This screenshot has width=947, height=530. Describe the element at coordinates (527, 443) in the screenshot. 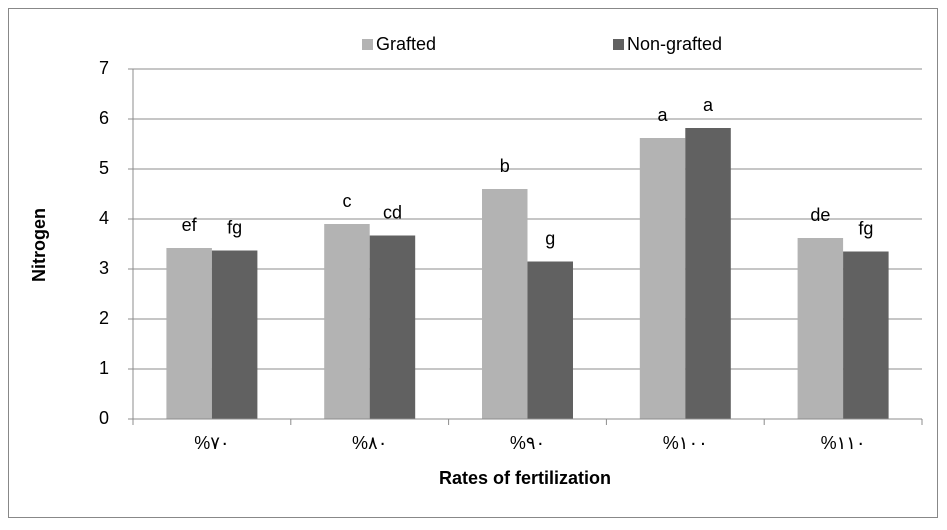

I see `x-tick-label: %٩٠` at that location.